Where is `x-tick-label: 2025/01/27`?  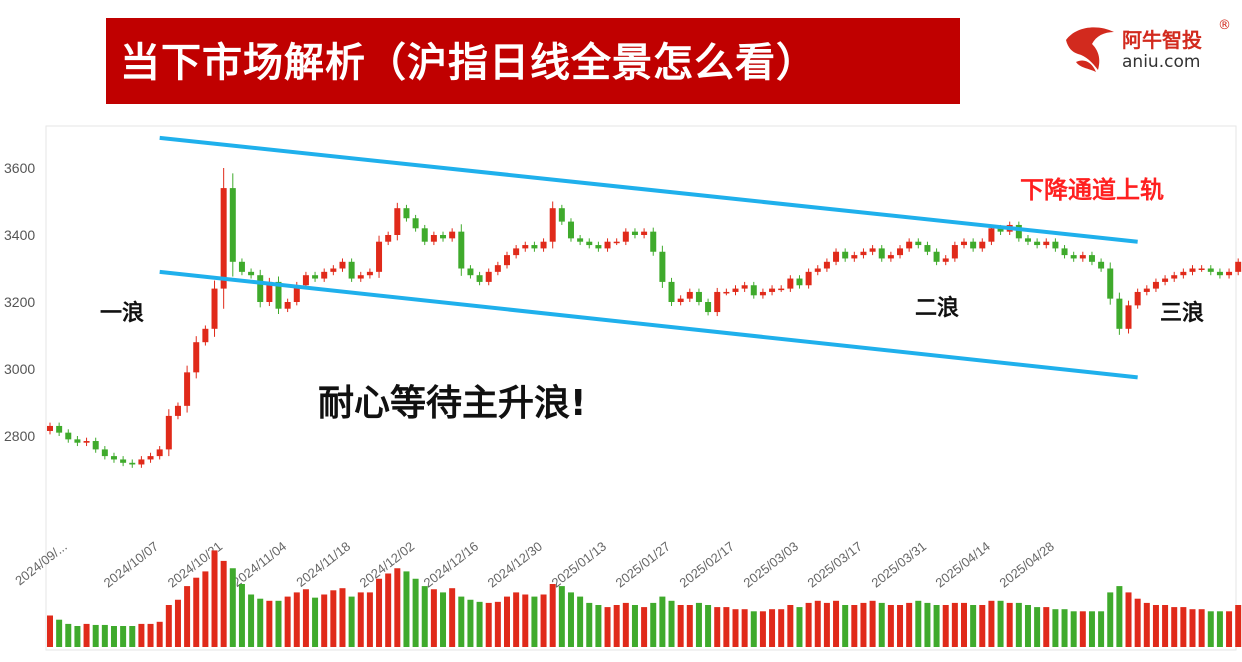
x-tick-label: 2025/01/27 is located at coordinates (643, 565).